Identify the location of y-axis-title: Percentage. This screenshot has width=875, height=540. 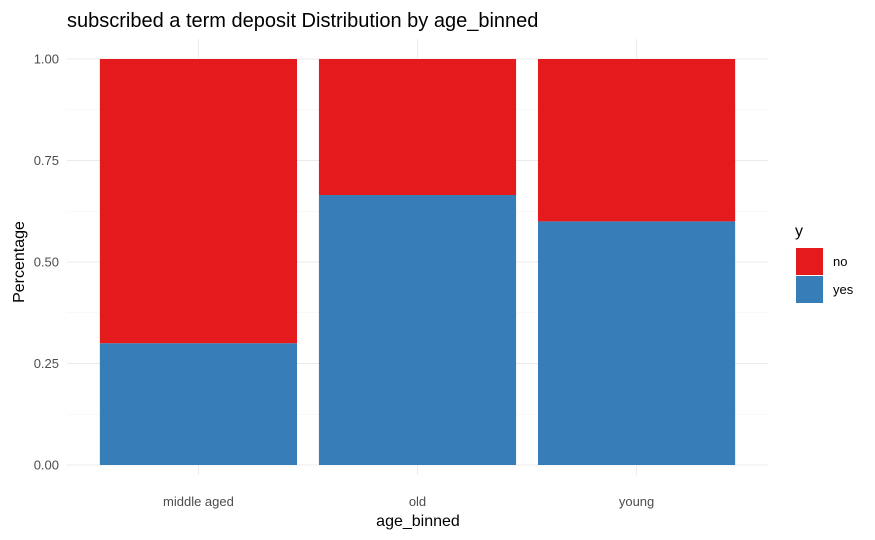
(19, 262).